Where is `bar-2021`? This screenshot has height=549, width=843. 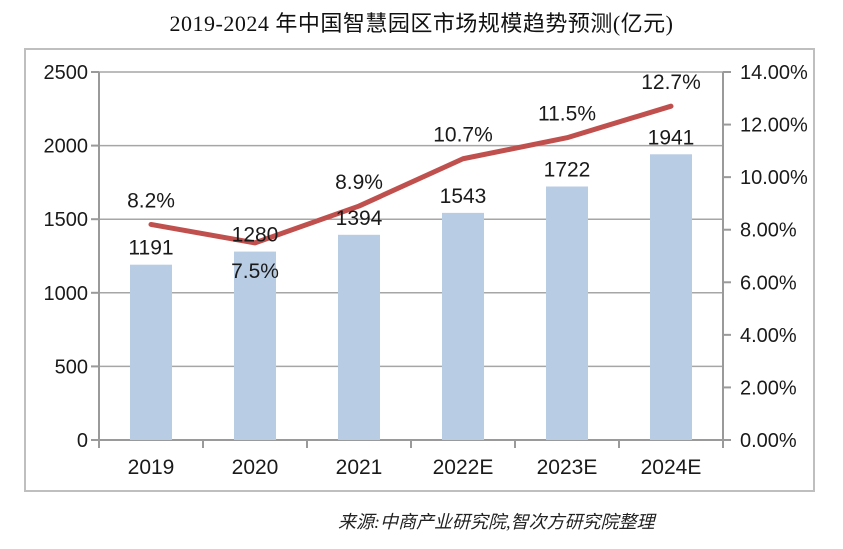
bar-2021 is located at coordinates (359, 337).